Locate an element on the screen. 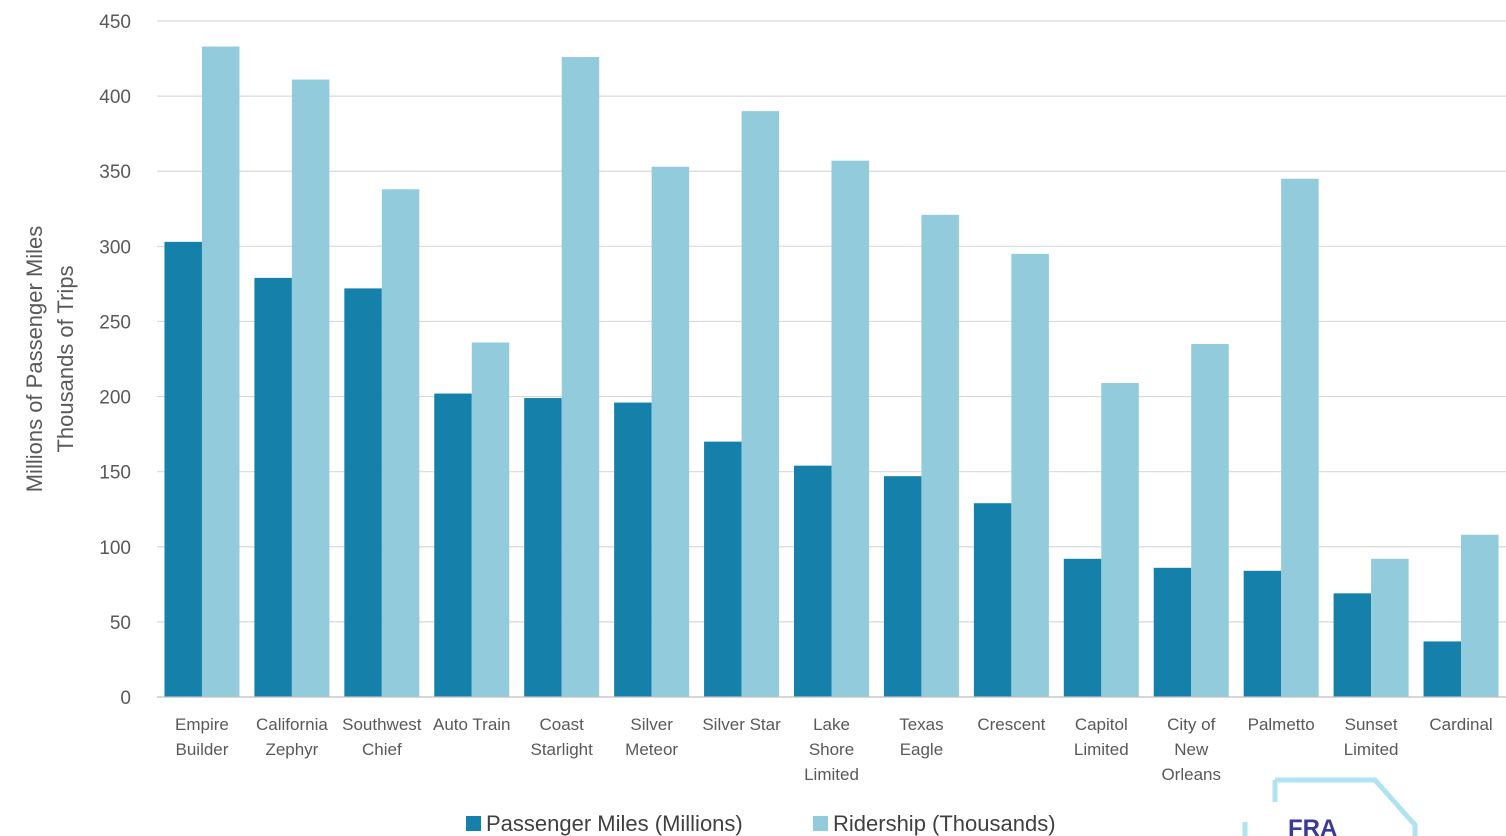  x-category-label: Palmetto is located at coordinates (1281, 724).